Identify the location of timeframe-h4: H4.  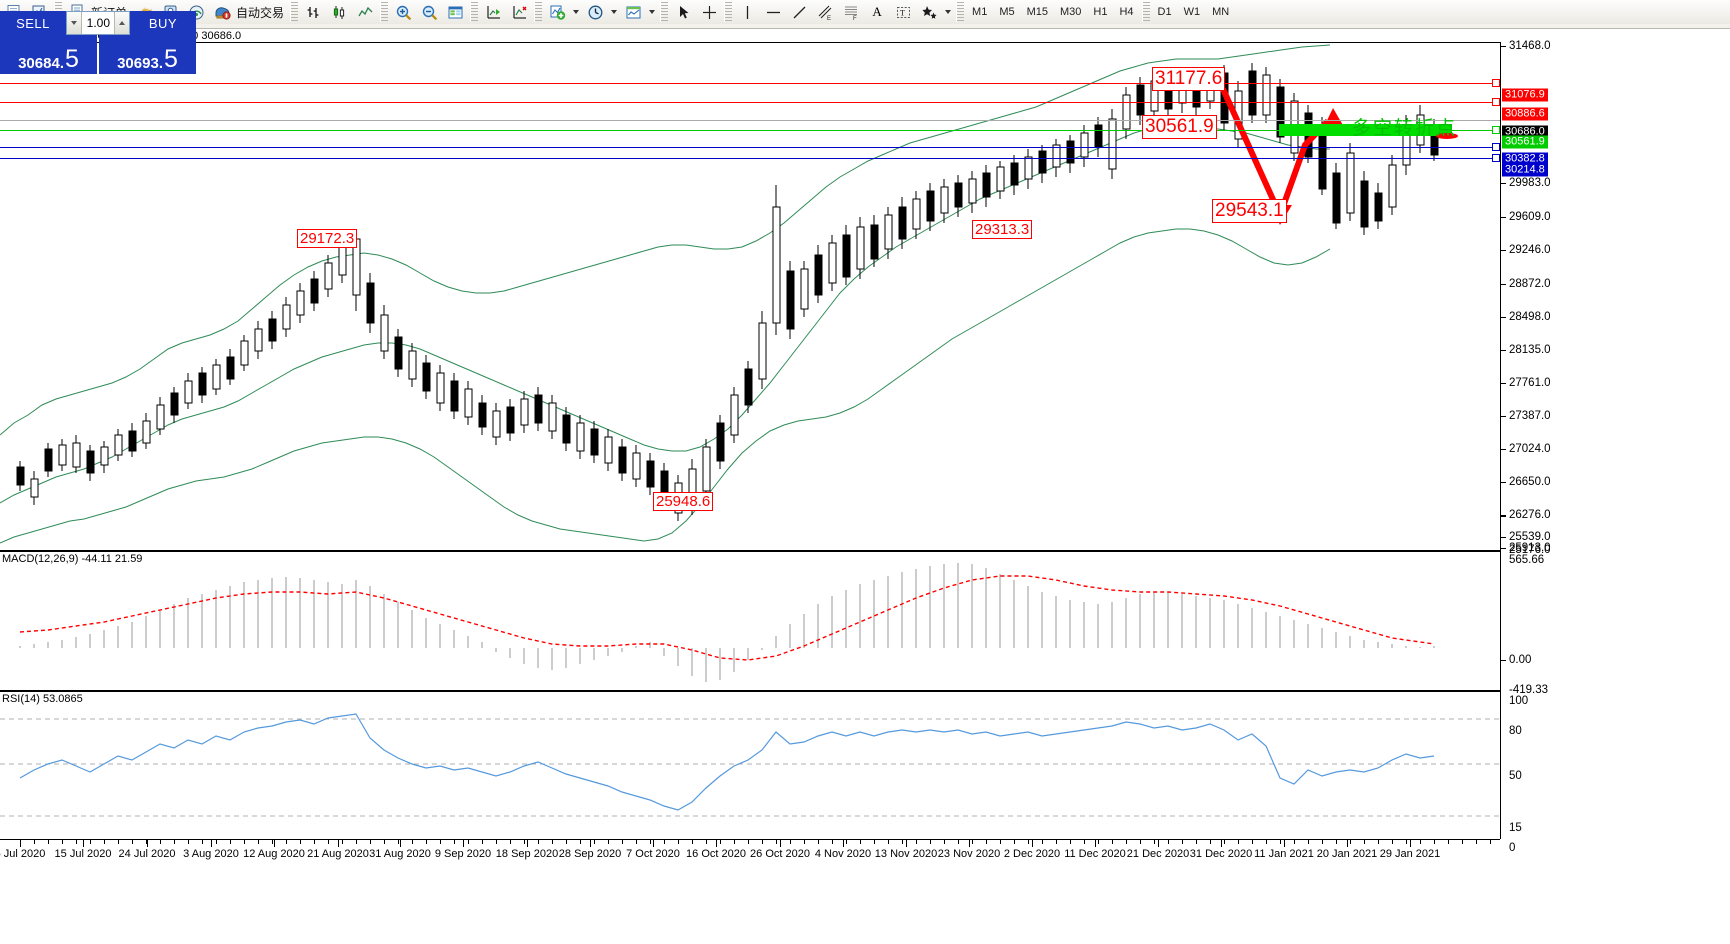
(1126, 12).